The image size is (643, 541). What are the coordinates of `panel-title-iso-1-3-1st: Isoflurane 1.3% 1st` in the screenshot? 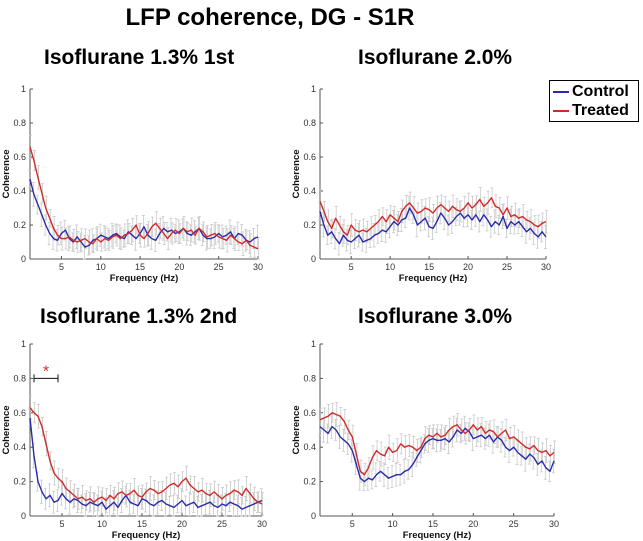 It's located at (139, 57).